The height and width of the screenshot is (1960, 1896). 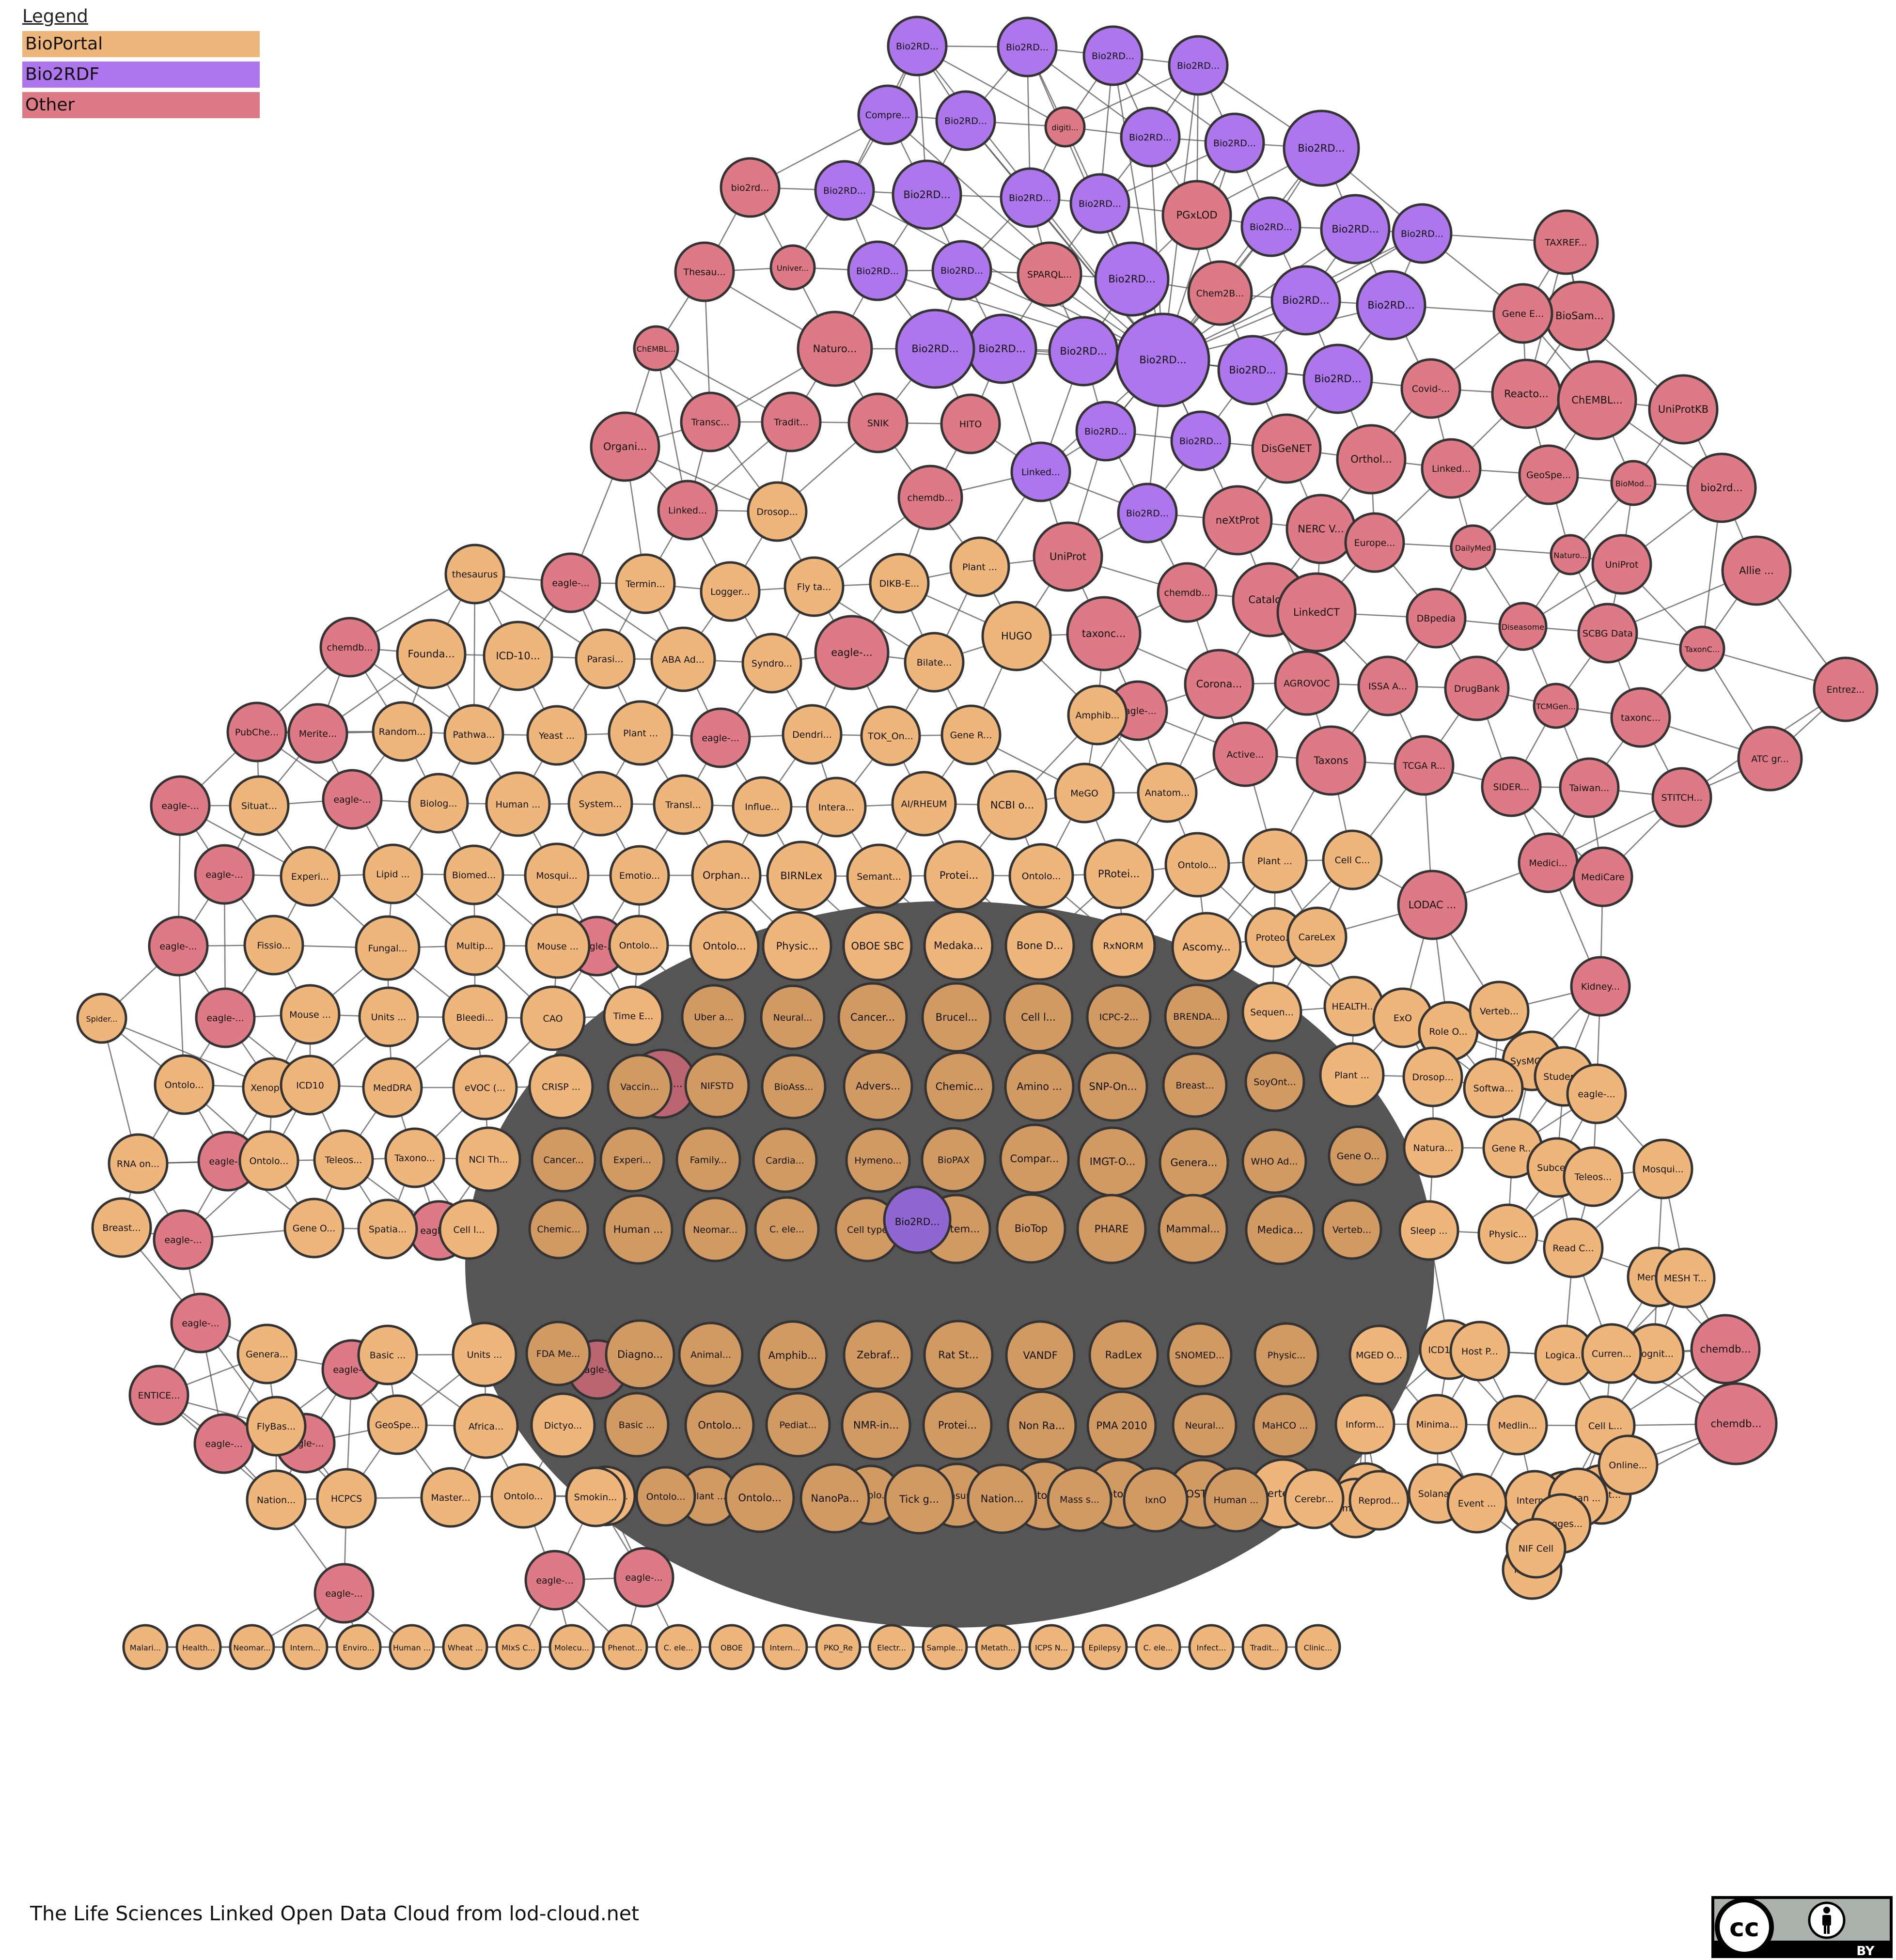 I want to click on graph-node: OBOE, so click(x=731, y=1647).